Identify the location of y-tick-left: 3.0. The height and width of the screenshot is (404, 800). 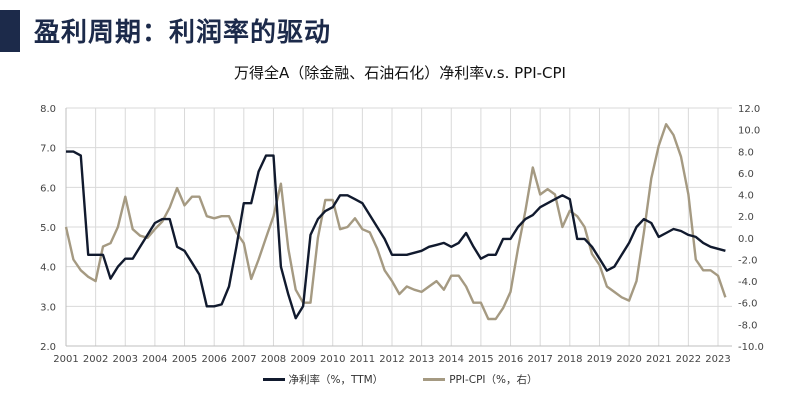
(48, 307).